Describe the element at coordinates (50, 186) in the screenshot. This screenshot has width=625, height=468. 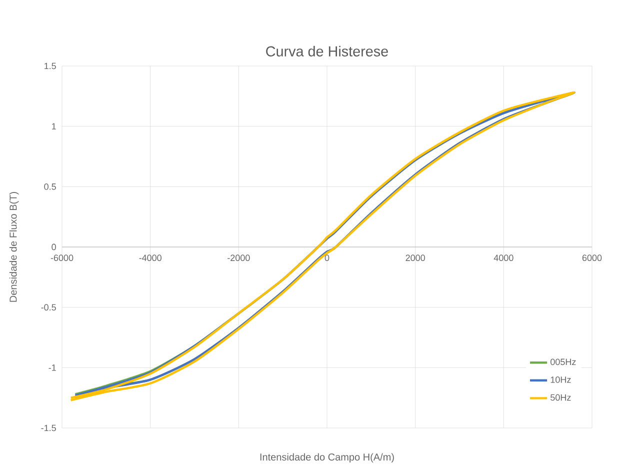
I see `y-tick-label: 0.5` at that location.